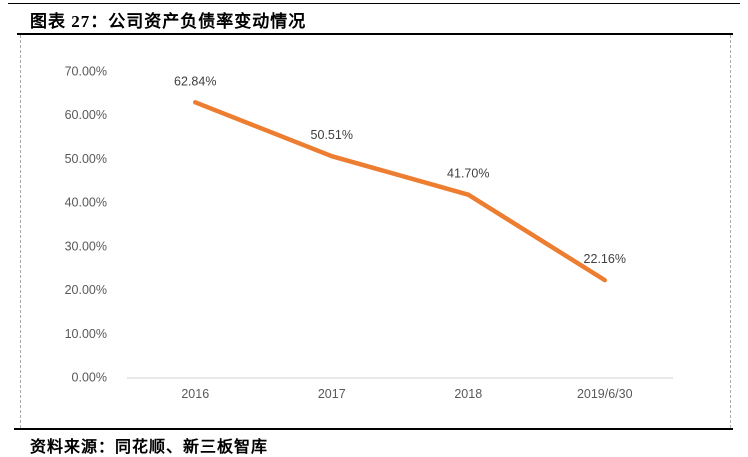  What do you see at coordinates (605, 394) in the screenshot?
I see `x-axis-category-label: 2019/6/30` at bounding box center [605, 394].